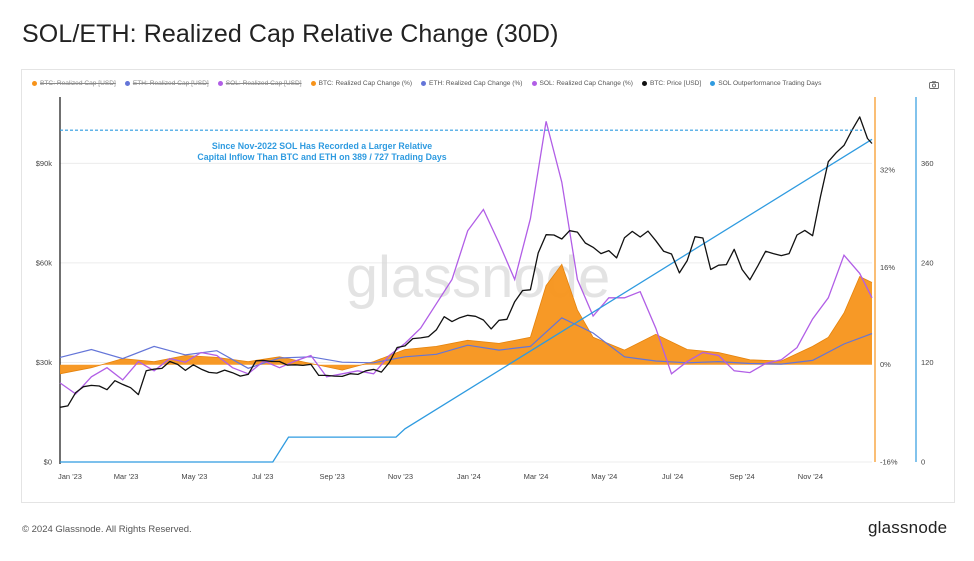 Image resolution: width=974 pixels, height=561 pixels. What do you see at coordinates (770, 83) in the screenshot?
I see `legend-label: SOL Outperformance Trading Days` at bounding box center [770, 83].